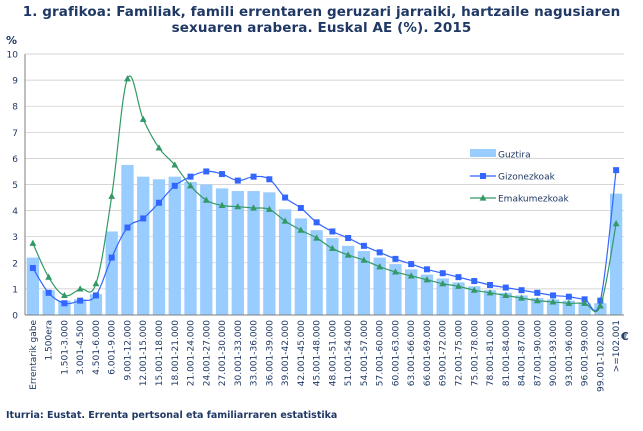 The image size is (643, 431). What do you see at coordinates (97, 347) in the screenshot?
I see `x-tick-label: 4.501-6.000` at bounding box center [97, 347].